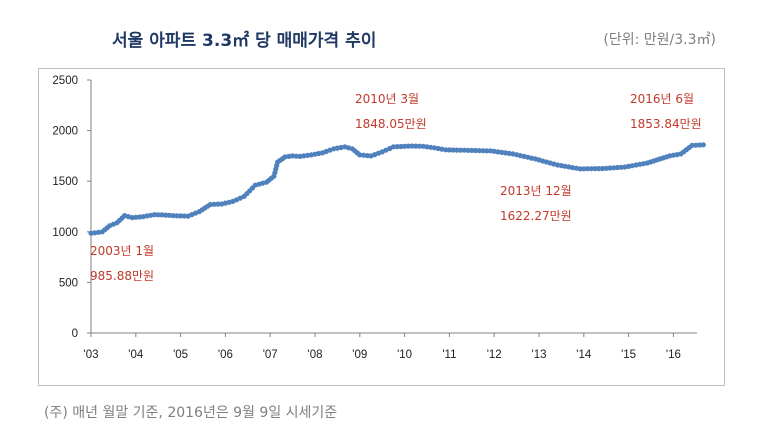  I want to click on annotation-2016-date: 2016년 6월, so click(662, 99).